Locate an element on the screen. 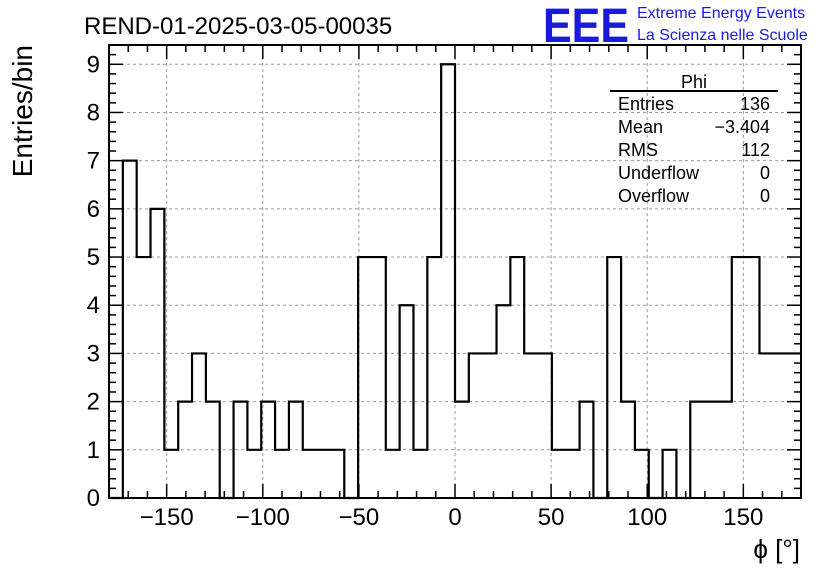  y-tick-label: 5 is located at coordinates (93, 257).